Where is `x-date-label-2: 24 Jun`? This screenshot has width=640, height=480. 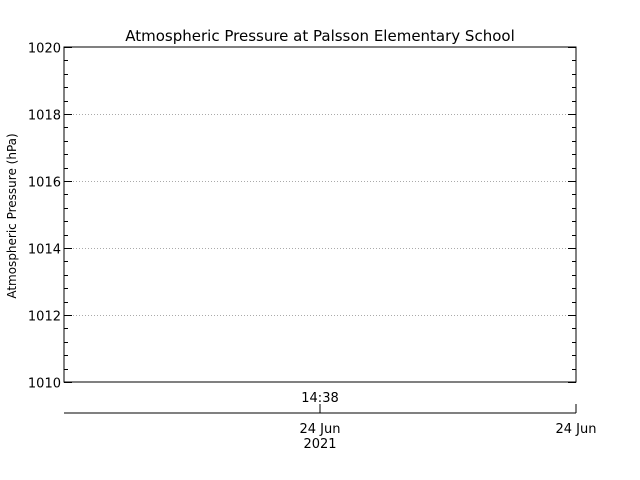
x-date-label-2: 24 Jun is located at coordinates (576, 429).